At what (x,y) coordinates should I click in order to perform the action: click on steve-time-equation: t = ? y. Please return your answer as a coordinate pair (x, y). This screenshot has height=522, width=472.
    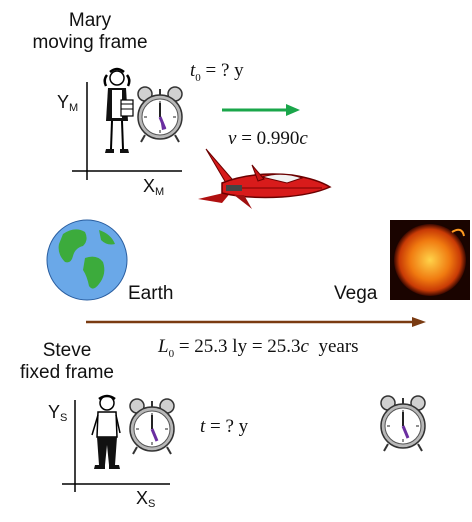
    Looking at the image, I should click on (224, 426).